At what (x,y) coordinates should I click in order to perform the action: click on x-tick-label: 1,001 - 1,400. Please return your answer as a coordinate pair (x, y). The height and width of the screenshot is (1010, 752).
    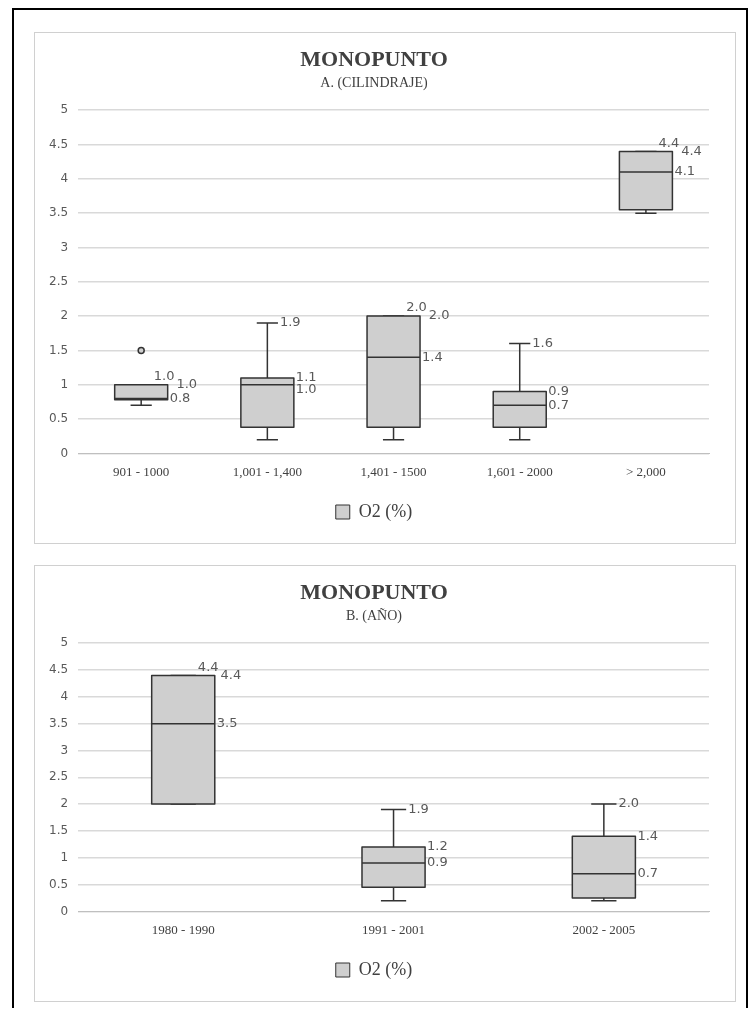
    Looking at the image, I should click on (267, 471).